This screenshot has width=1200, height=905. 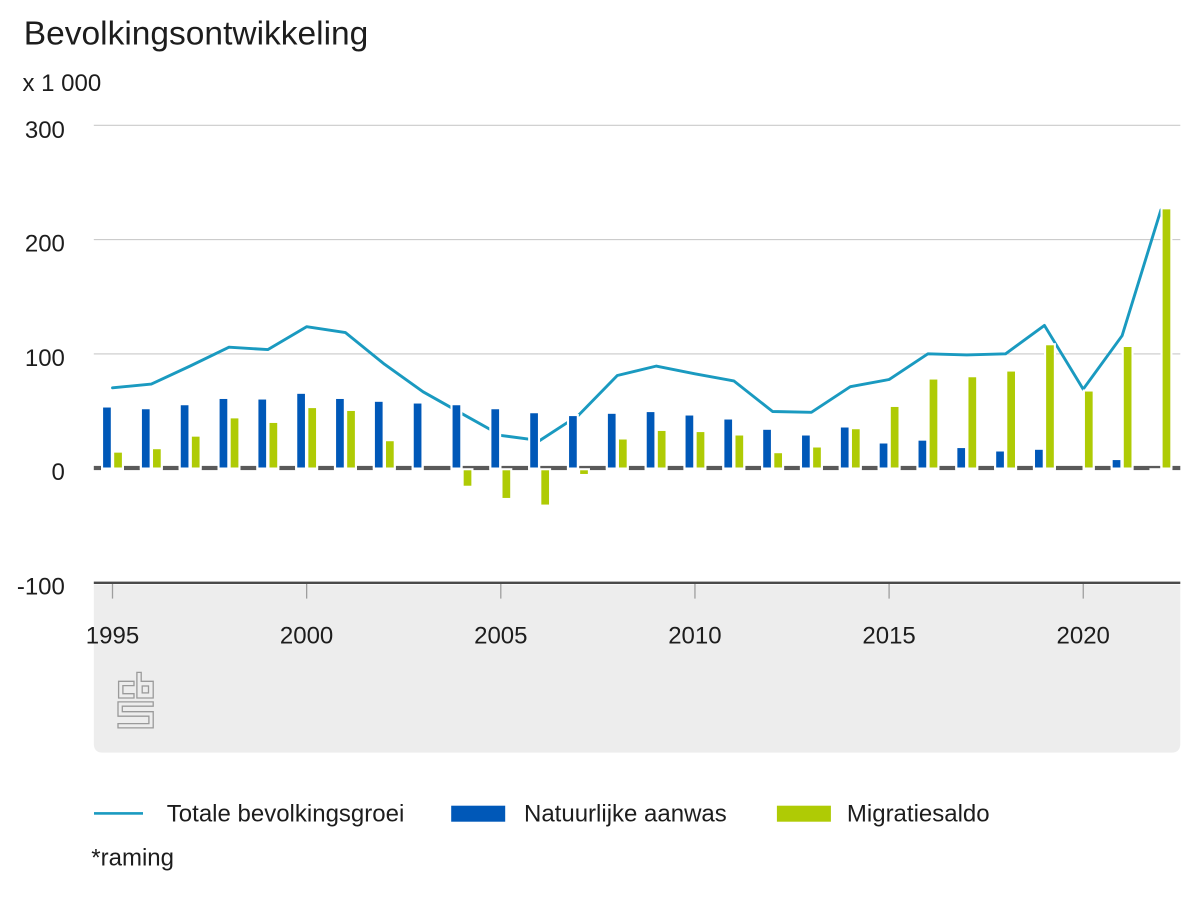 I want to click on svg-text: 200, so click(x=45, y=244).